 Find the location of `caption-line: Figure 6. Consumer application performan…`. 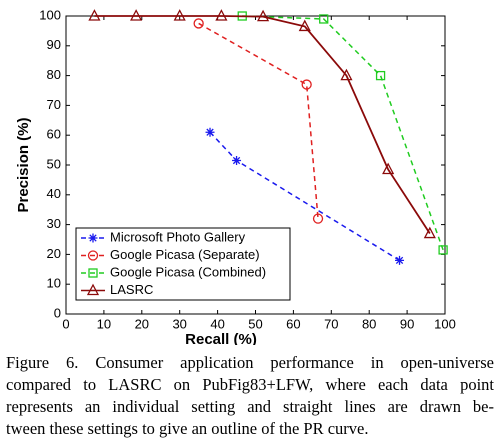

caption-line: Figure 6. Consumer application performan… is located at coordinates (250, 362).